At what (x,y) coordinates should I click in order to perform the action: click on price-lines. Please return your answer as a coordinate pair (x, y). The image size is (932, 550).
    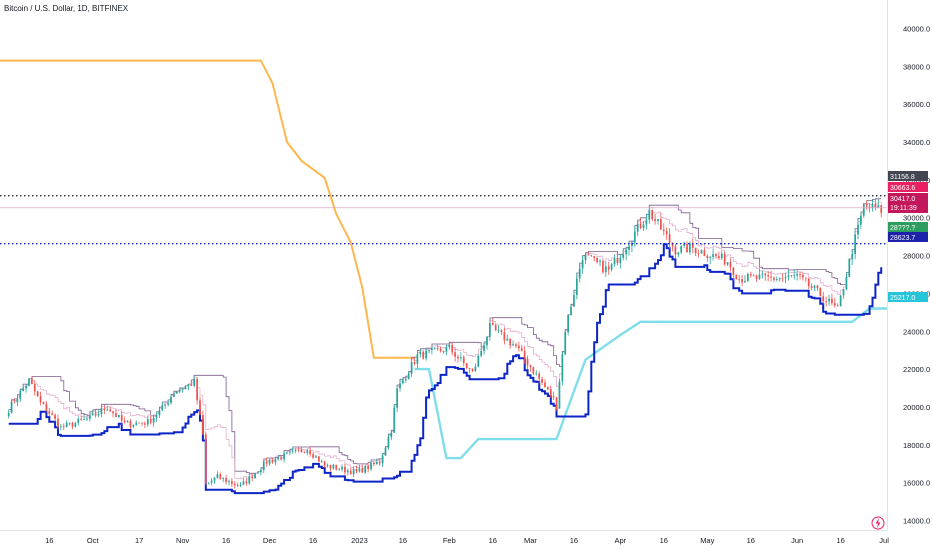
    Looking at the image, I should click on (443, 220).